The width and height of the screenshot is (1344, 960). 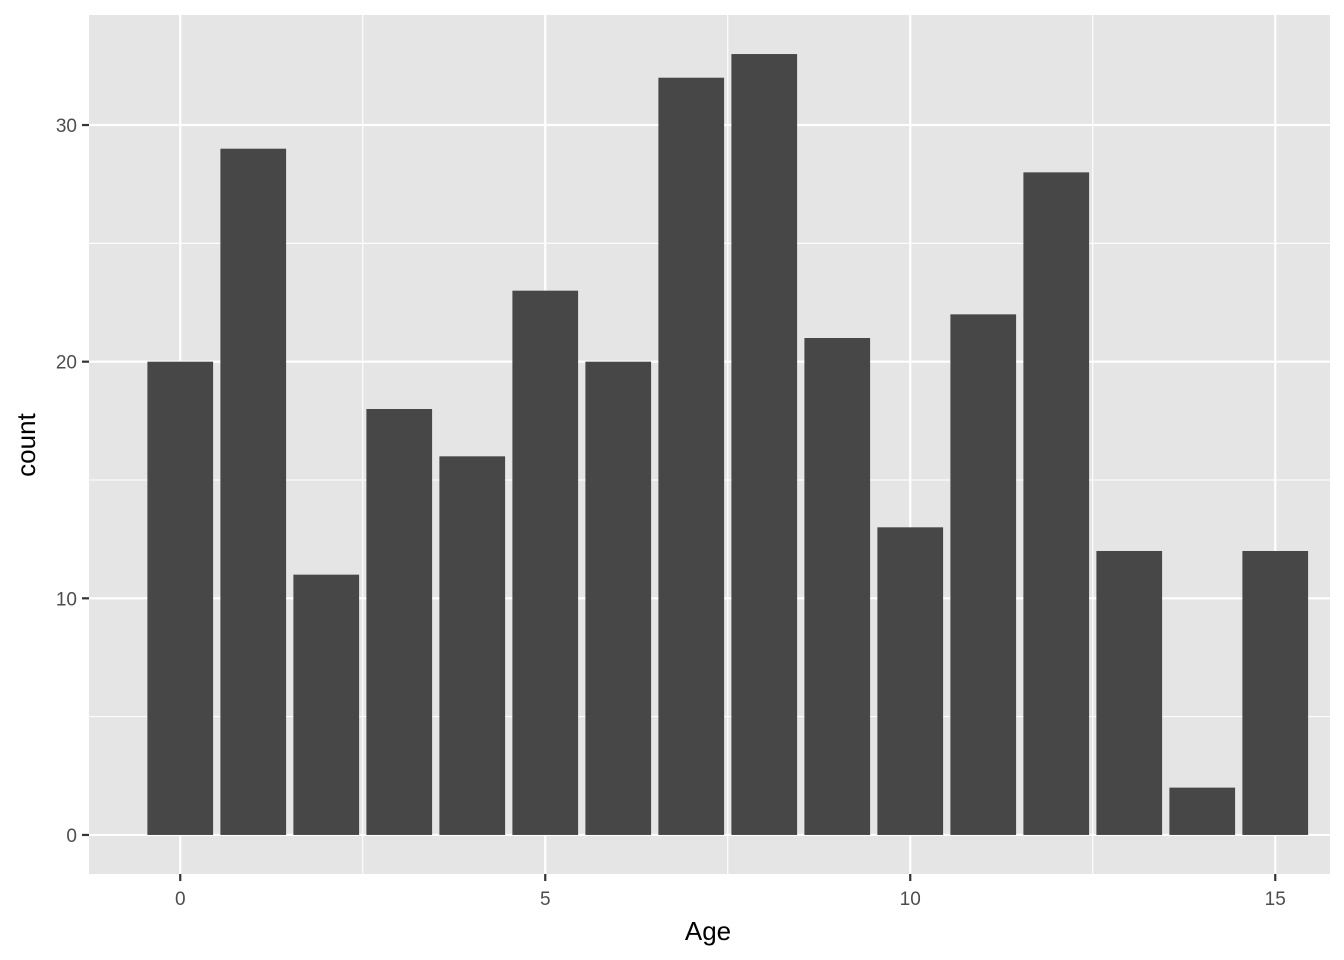 What do you see at coordinates (180, 899) in the screenshot?
I see `x-tick-label: 0` at bounding box center [180, 899].